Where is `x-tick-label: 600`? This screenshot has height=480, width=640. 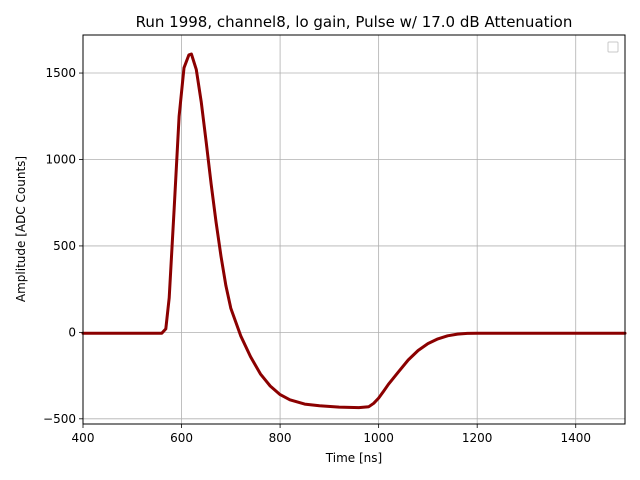 x-tick-label: 600 is located at coordinates (181, 438).